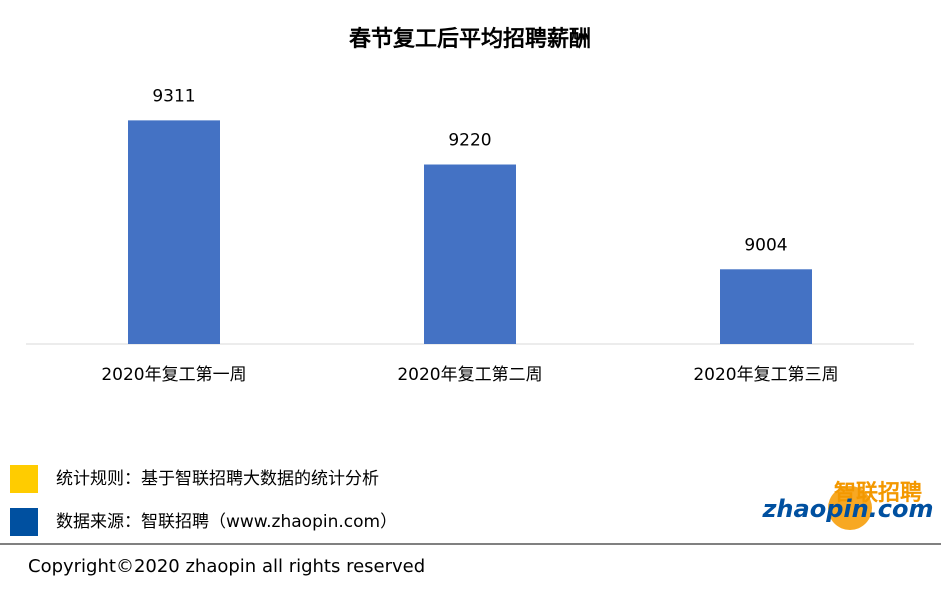 The image size is (941, 590). Describe the element at coordinates (850, 508) in the screenshot. I see `logo-circle` at that location.